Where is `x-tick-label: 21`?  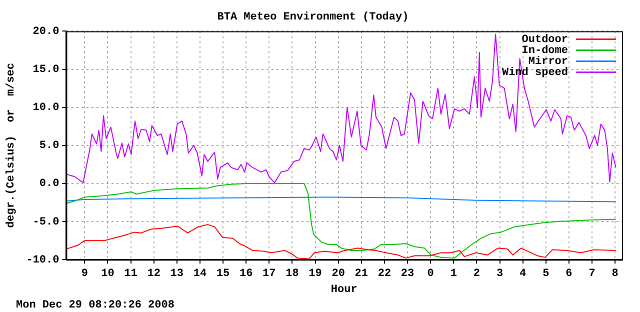 x-tick-label: 21 is located at coordinates (361, 274).